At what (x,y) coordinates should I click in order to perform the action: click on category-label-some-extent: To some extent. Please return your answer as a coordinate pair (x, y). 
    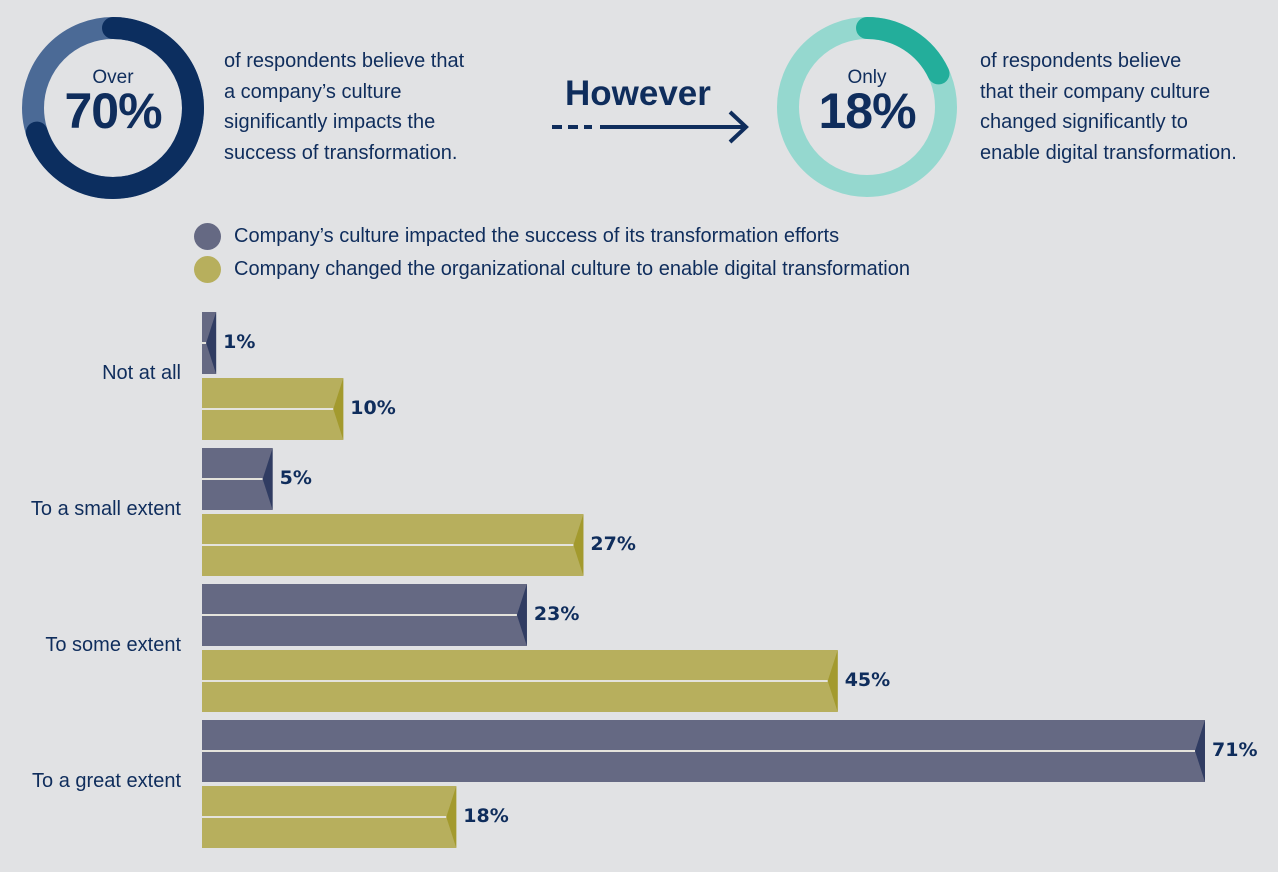
    Looking at the image, I should click on (113, 645).